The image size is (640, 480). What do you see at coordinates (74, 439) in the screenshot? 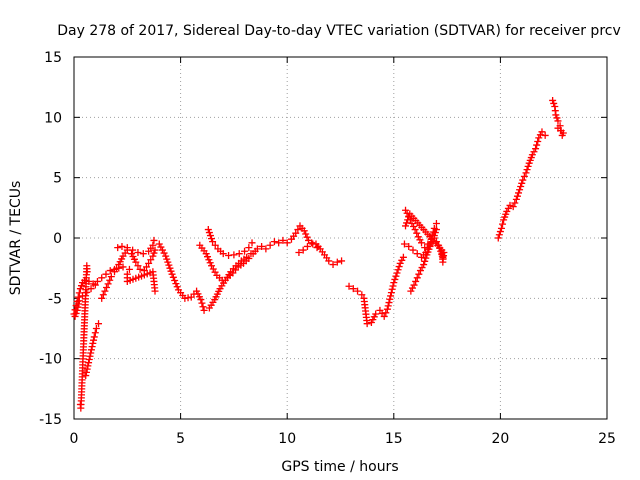
I see `x-tick-label: 0` at bounding box center [74, 439].